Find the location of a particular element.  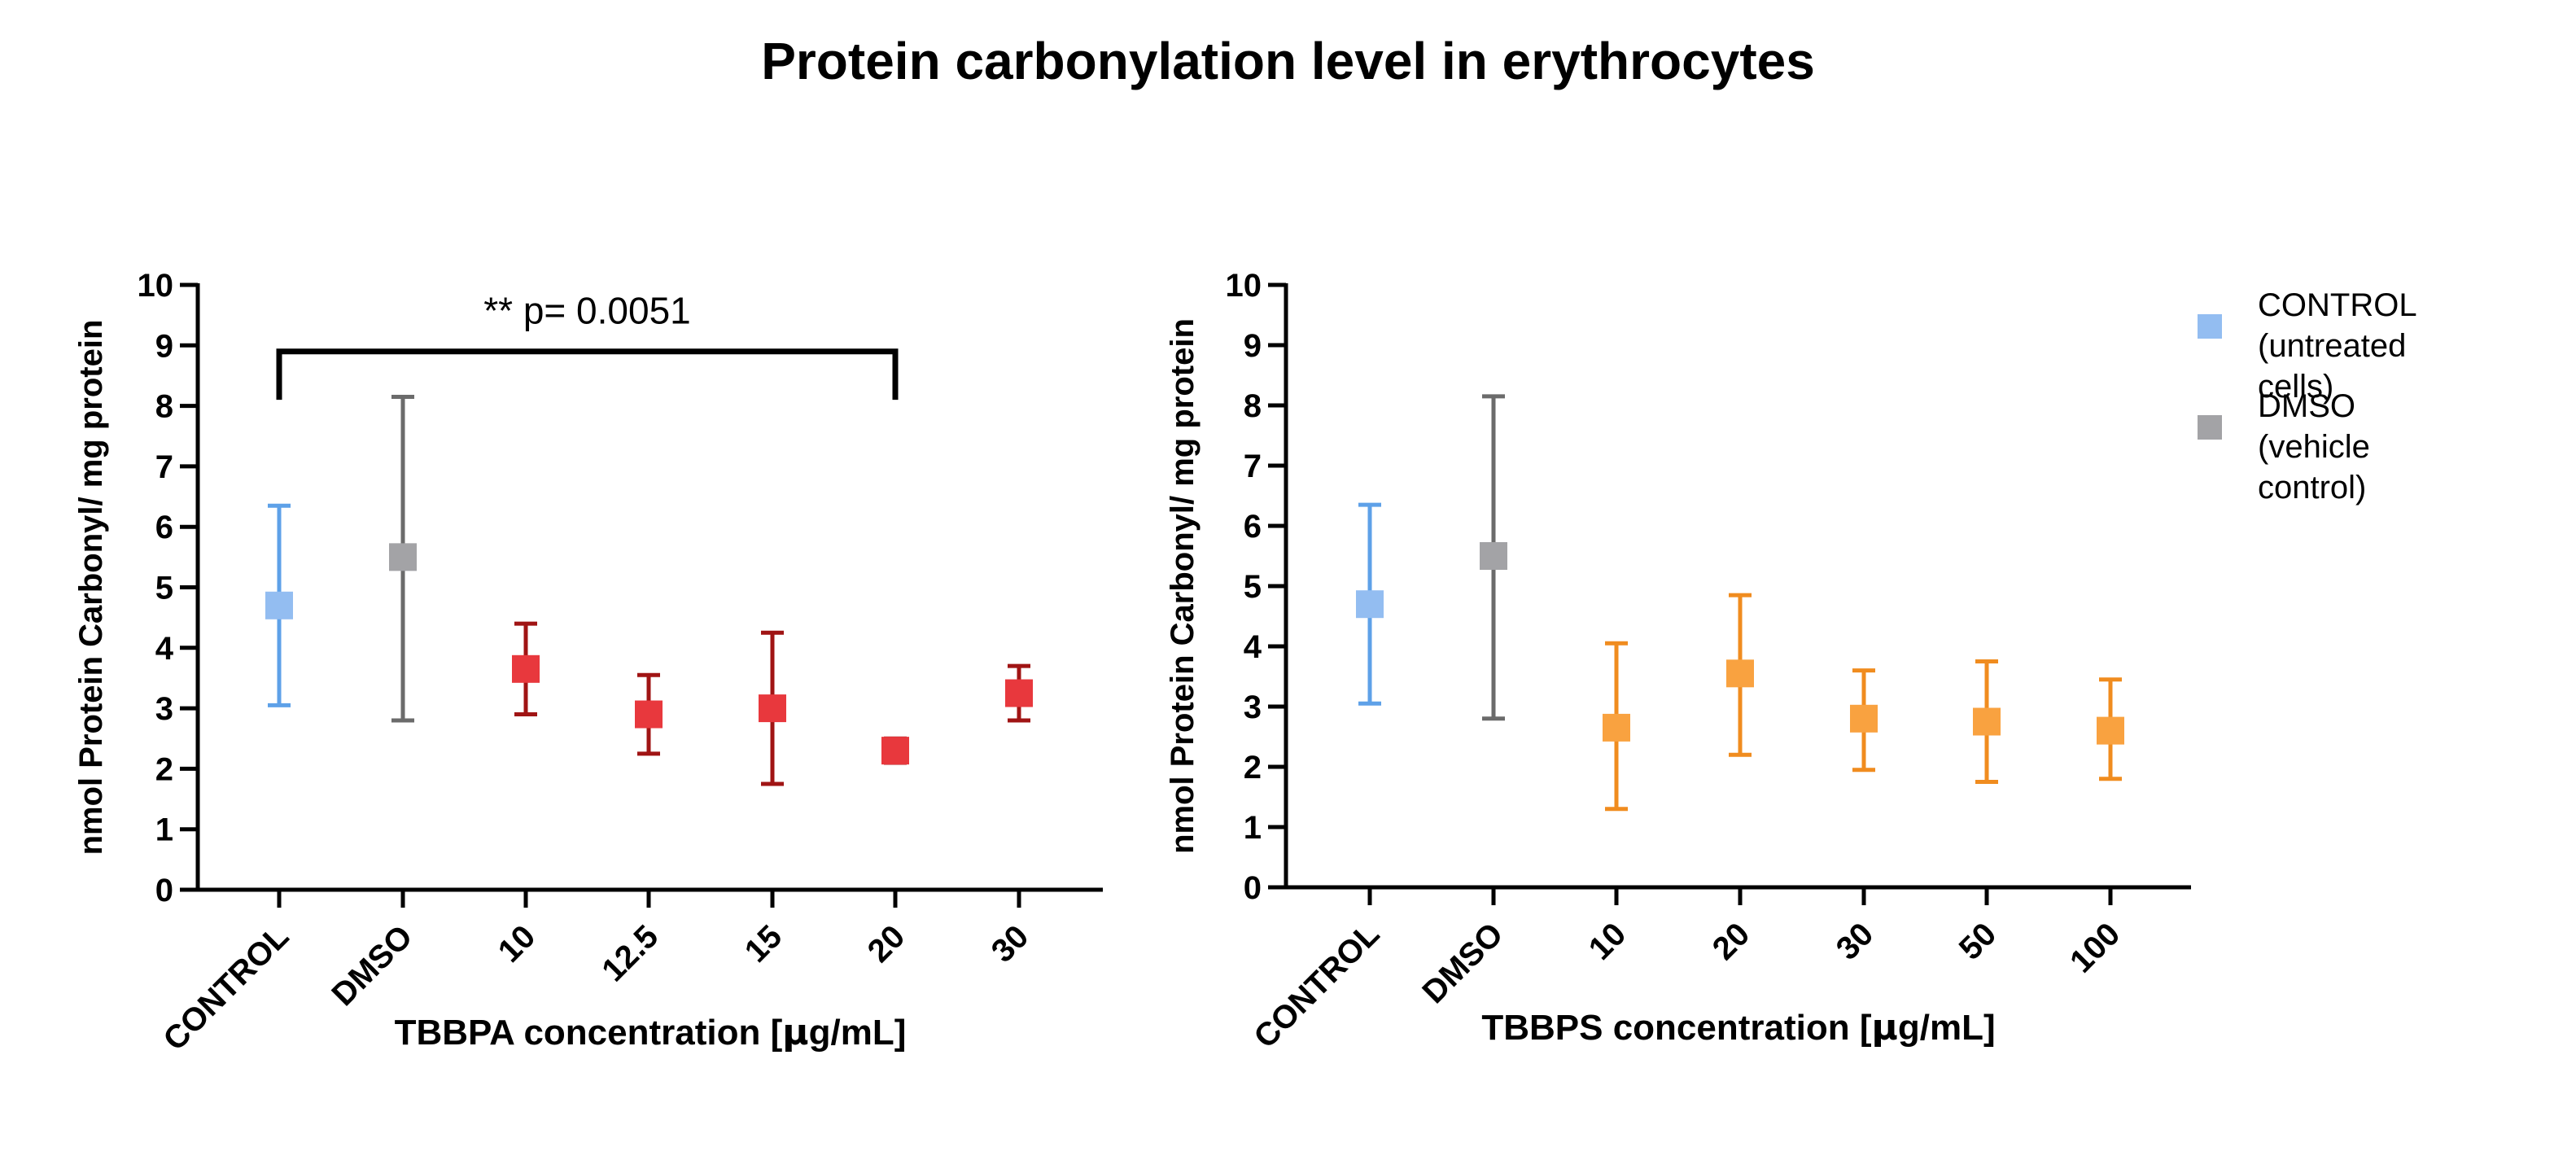

x-tick-label: 50 is located at coordinates (1978, 941).